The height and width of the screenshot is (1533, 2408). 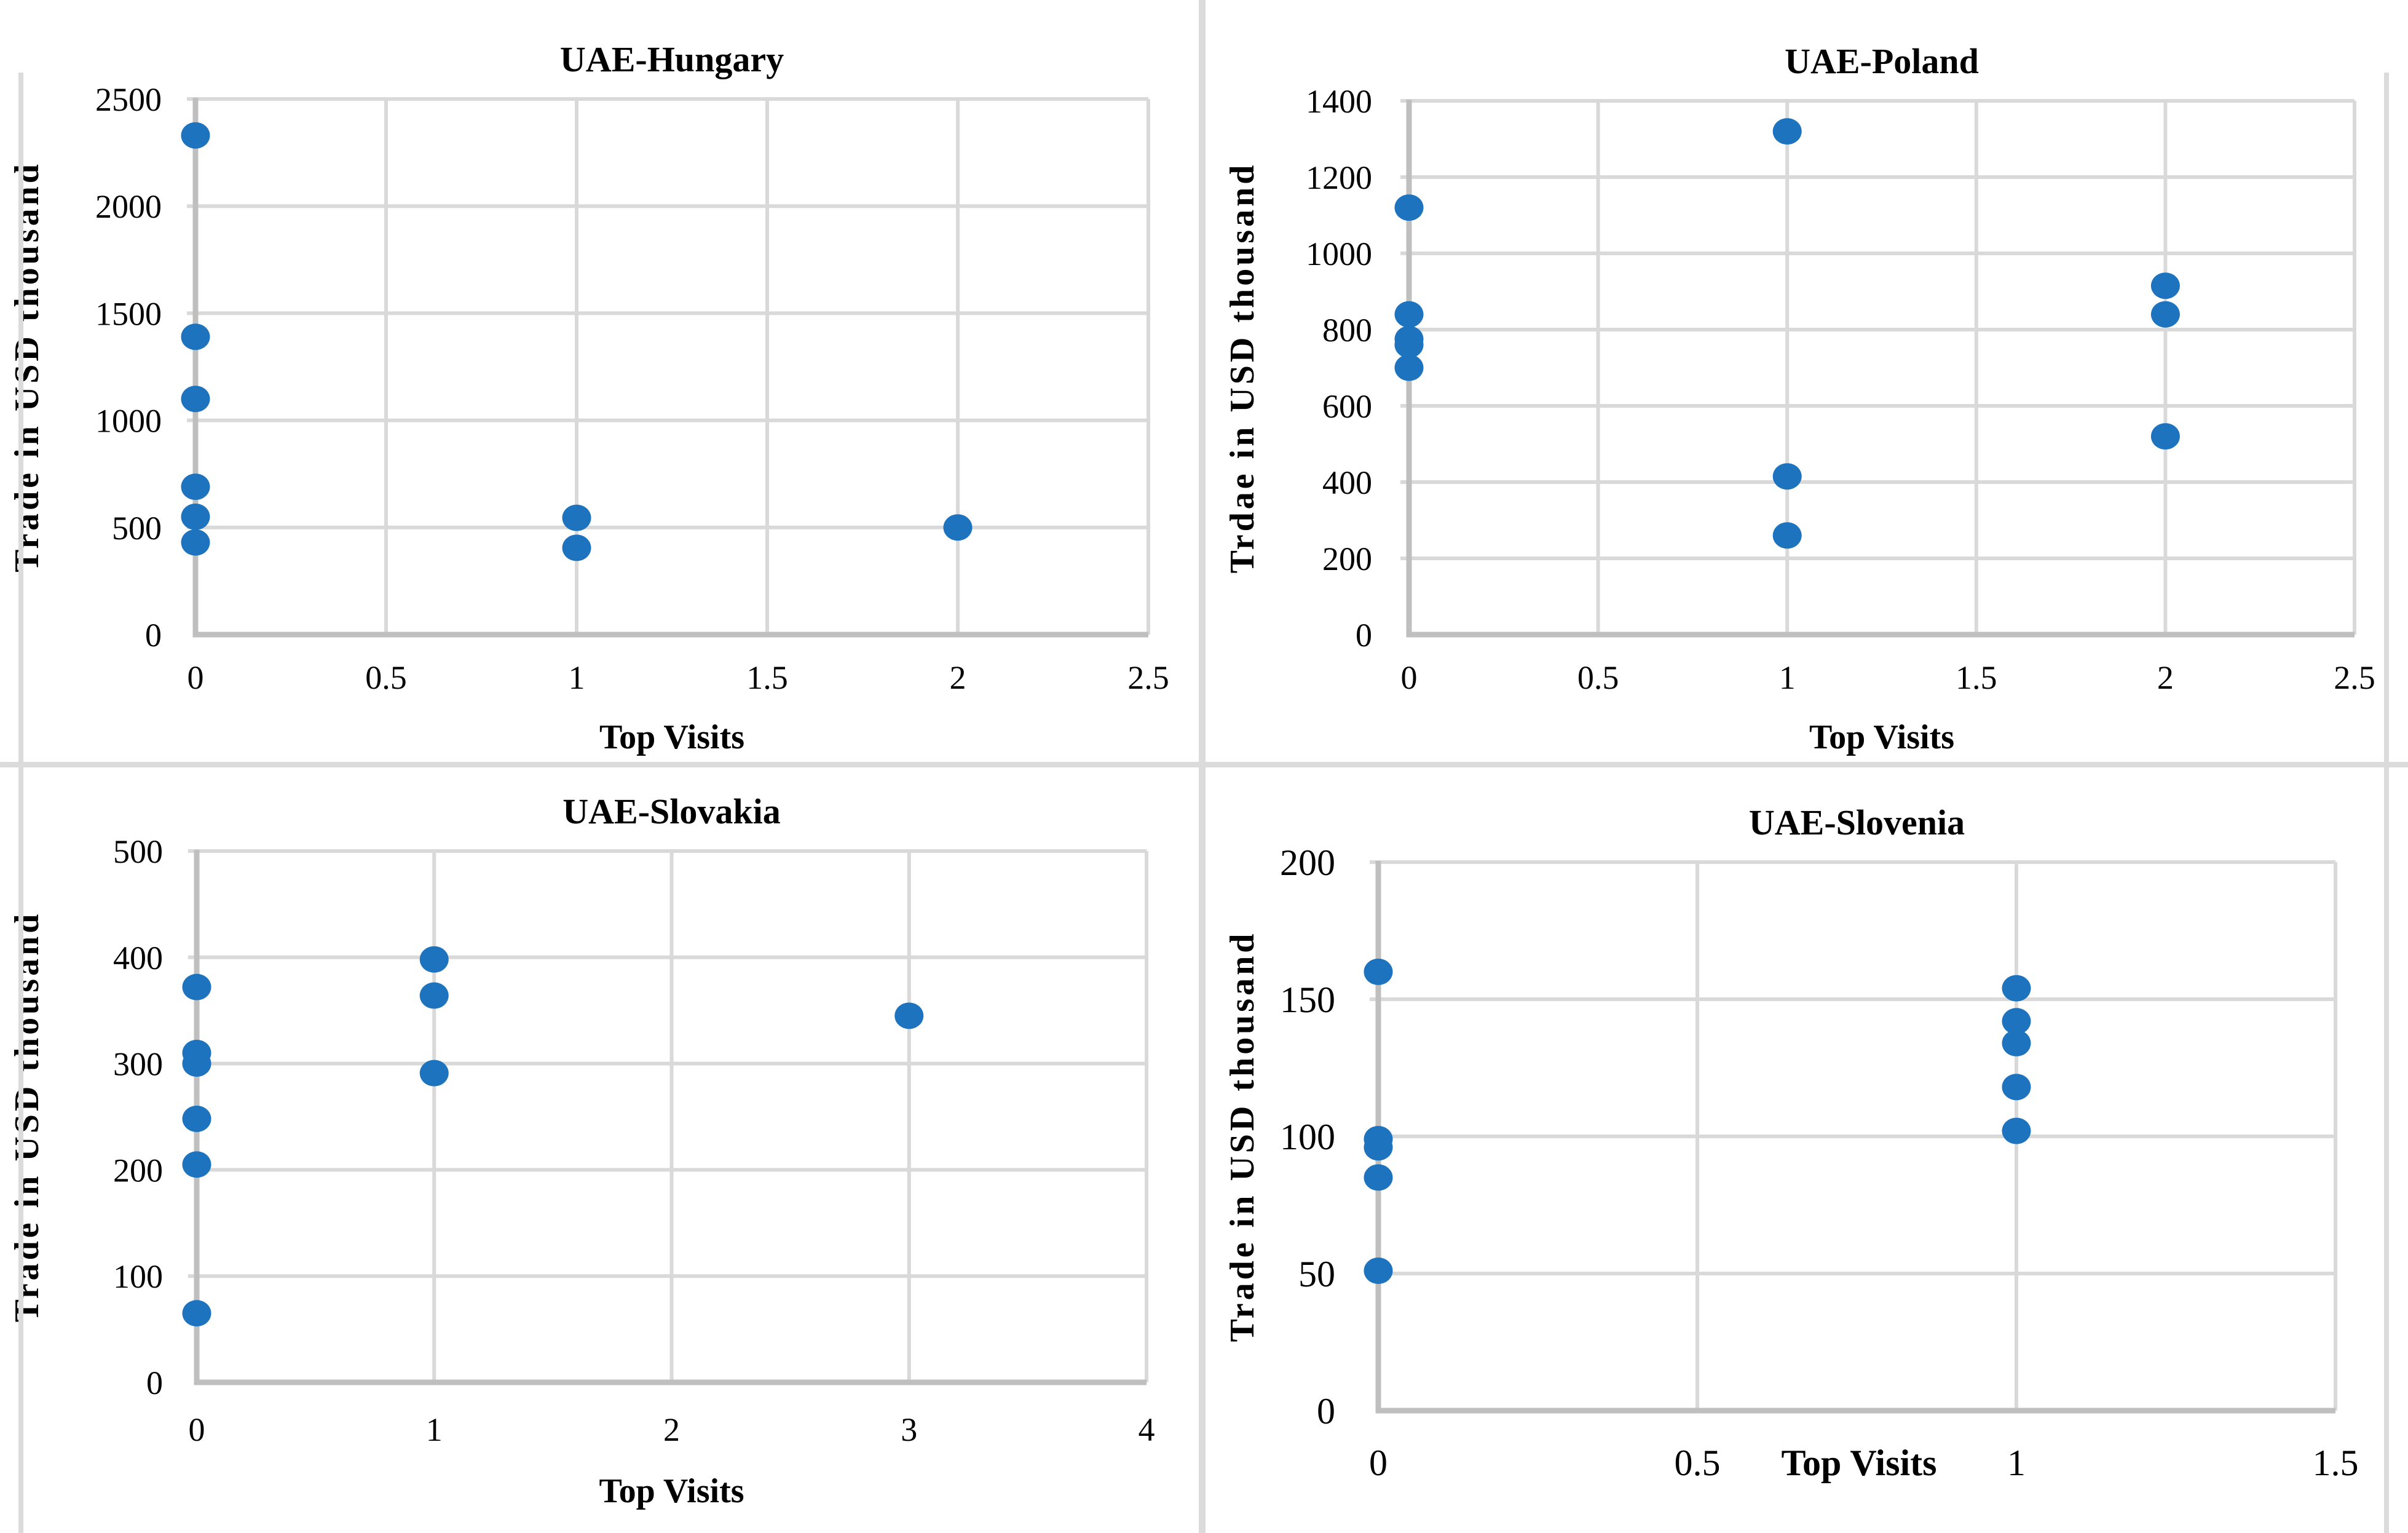 What do you see at coordinates (1857, 822) in the screenshot?
I see `chart-title: UAE-Slovenia` at bounding box center [1857, 822].